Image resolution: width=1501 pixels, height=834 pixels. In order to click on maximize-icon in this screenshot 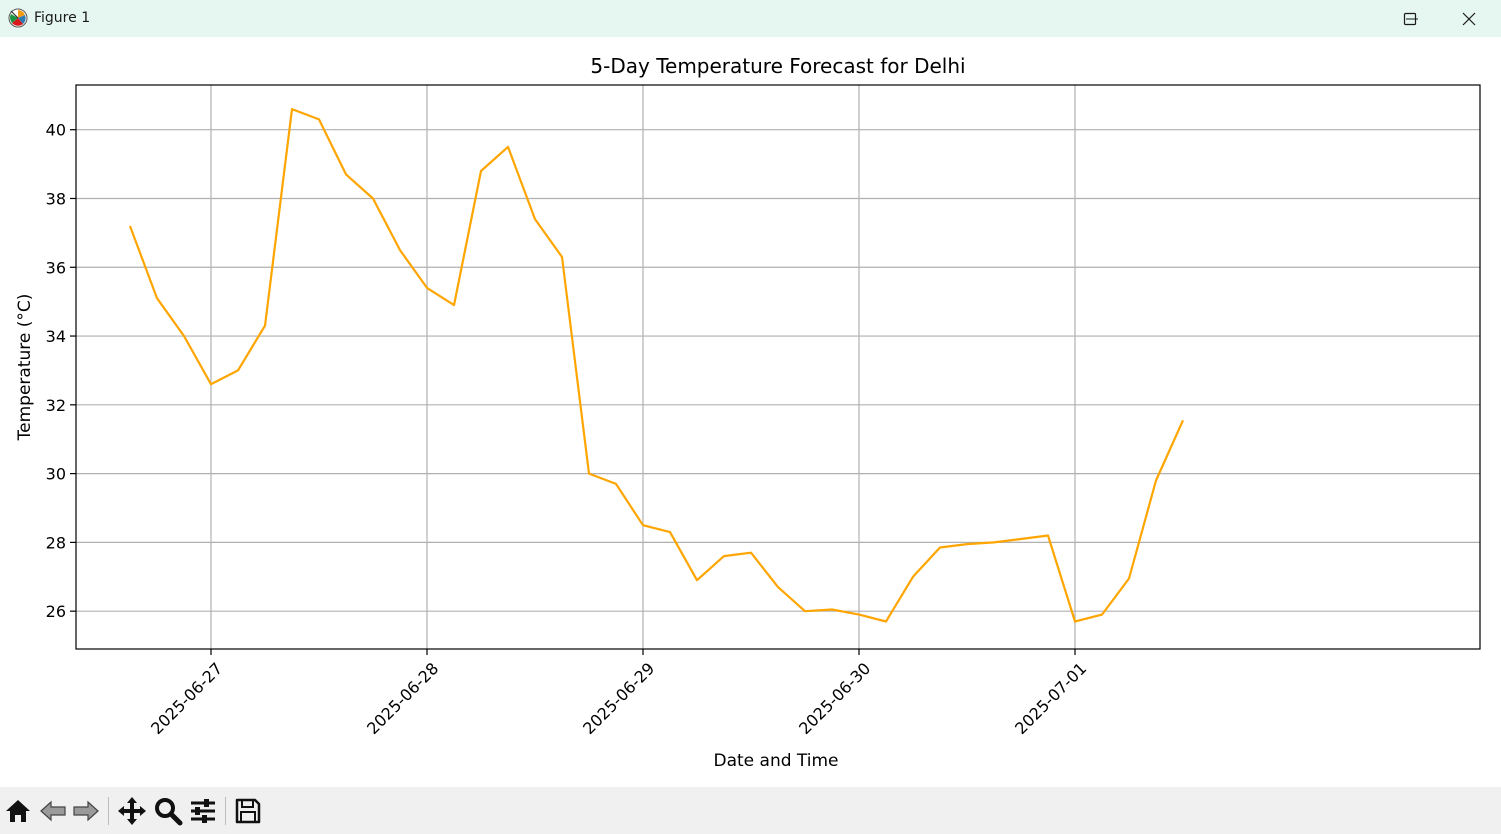, I will do `click(1410, 18)`.